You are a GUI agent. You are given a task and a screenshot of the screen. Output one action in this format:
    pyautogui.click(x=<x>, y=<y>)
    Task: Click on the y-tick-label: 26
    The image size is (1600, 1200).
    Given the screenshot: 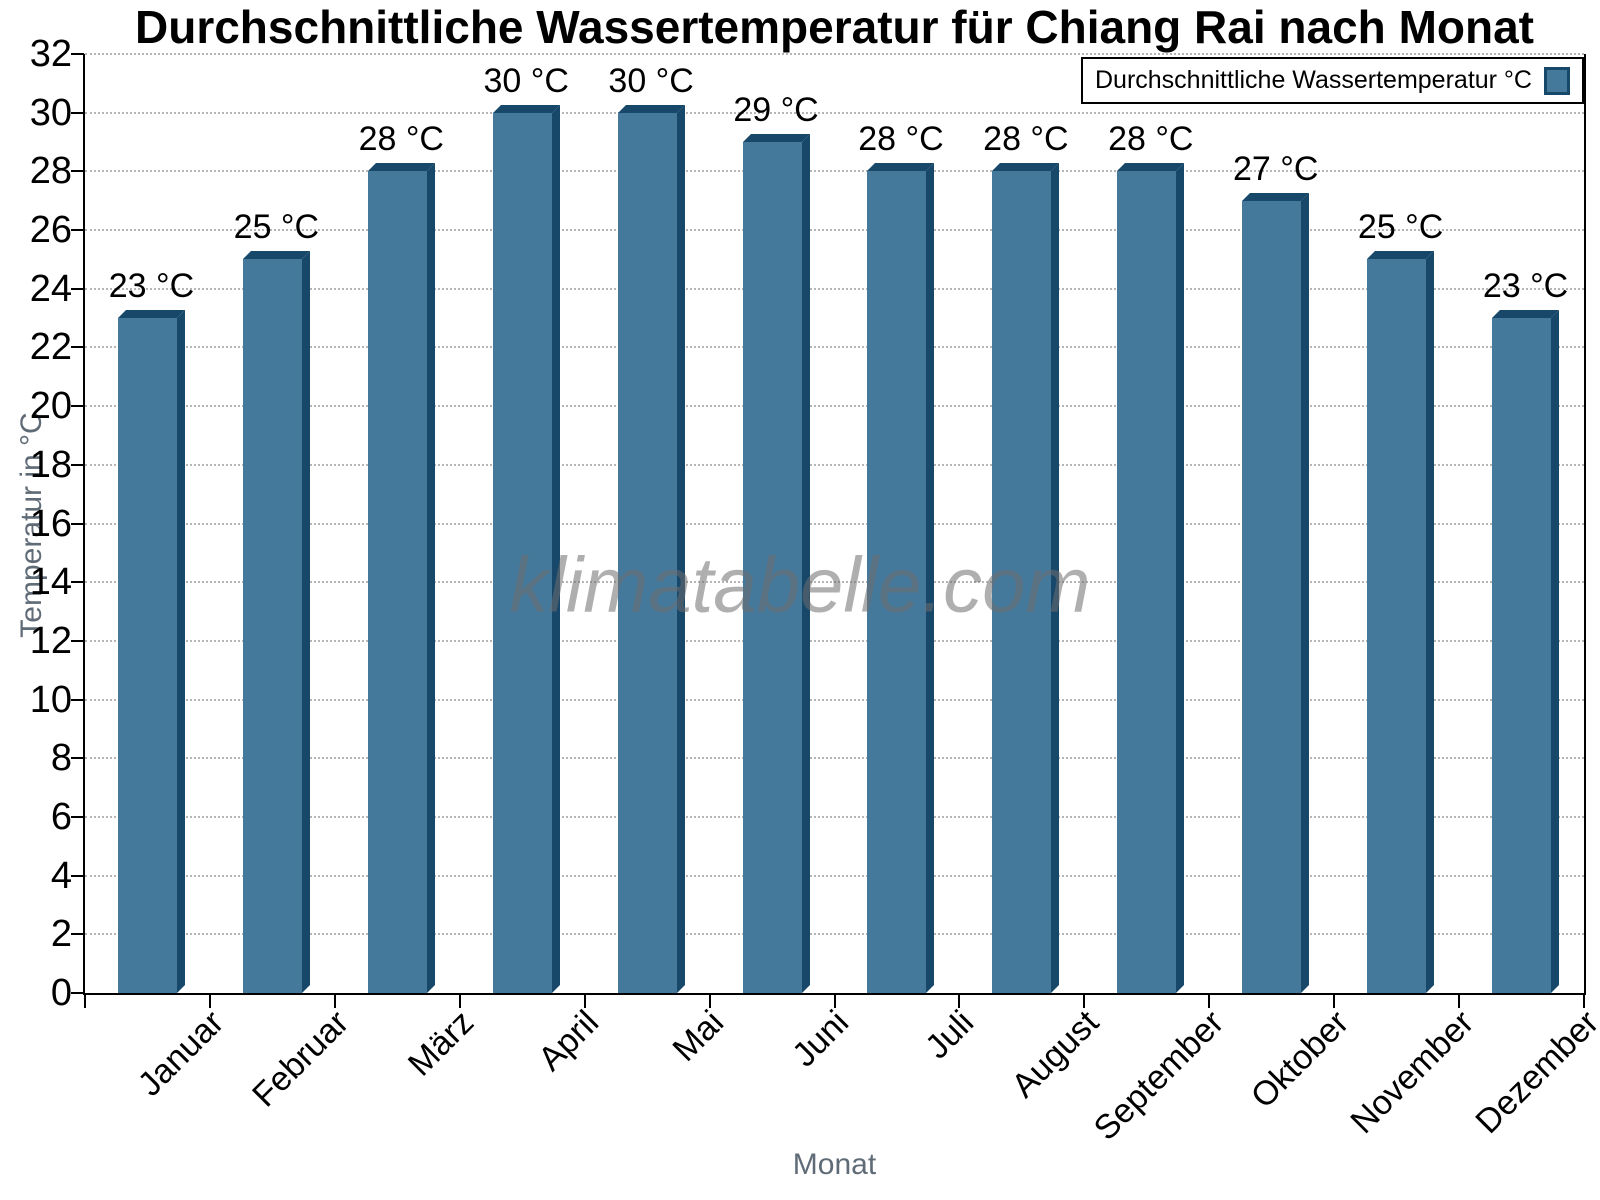 What is the action you would take?
    pyautogui.click(x=50, y=230)
    